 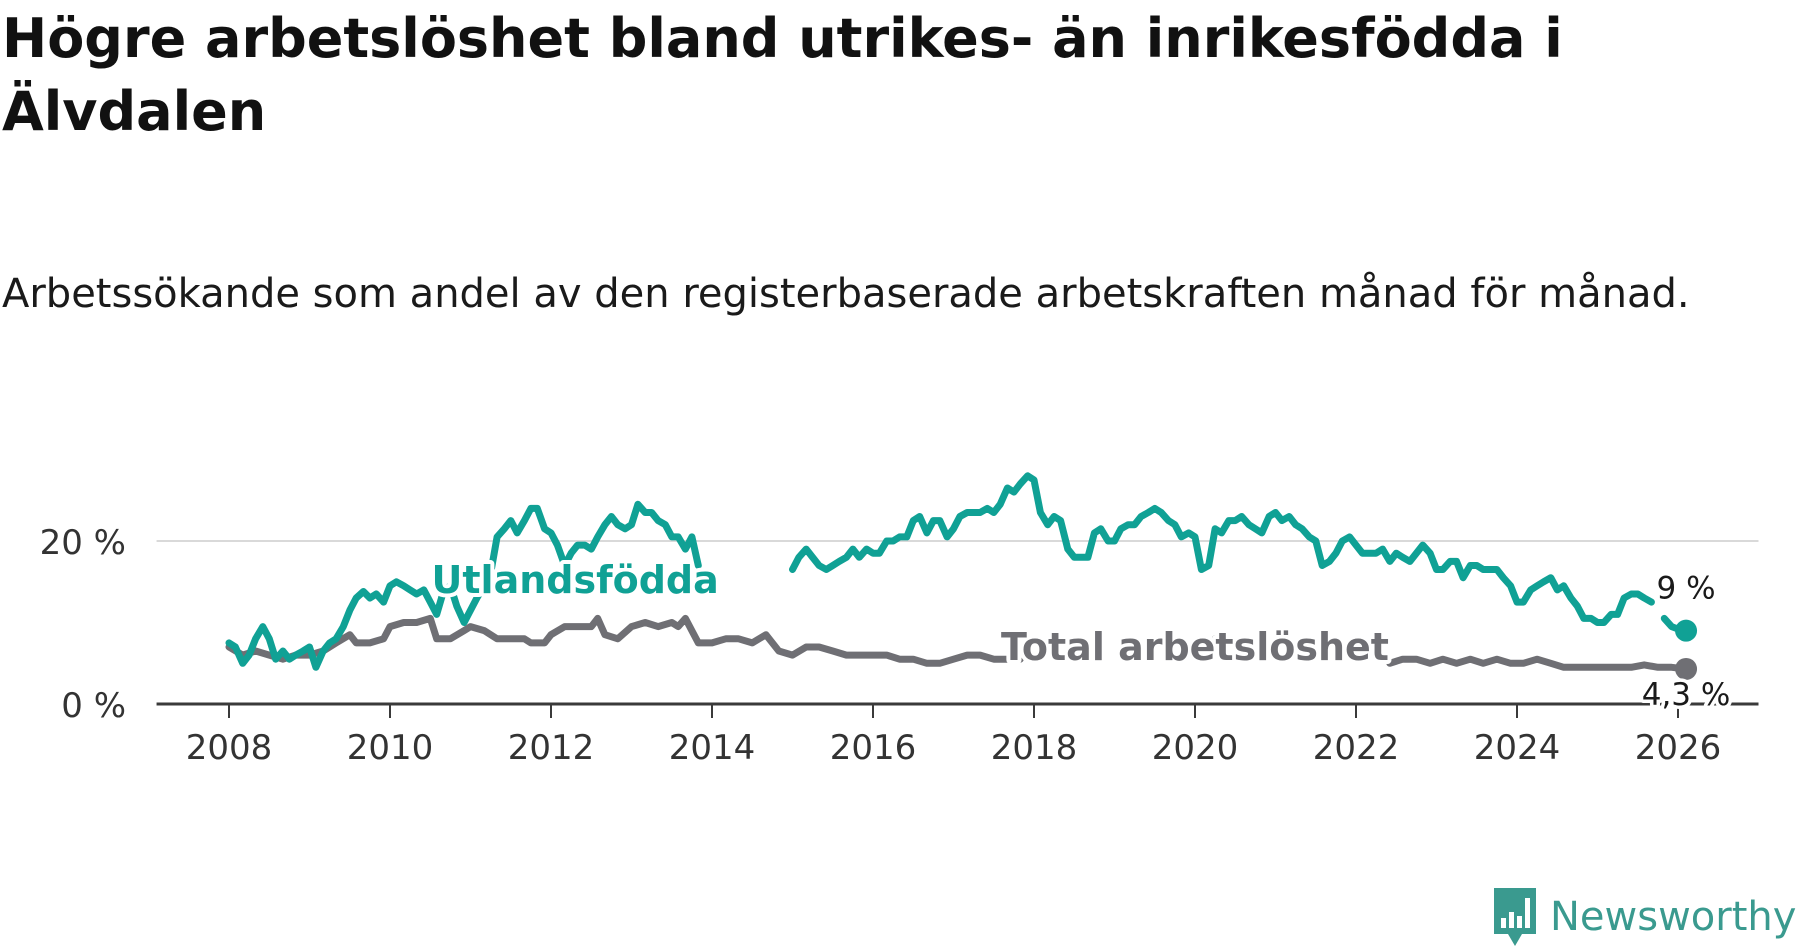 What do you see at coordinates (1686, 695) in the screenshot?
I see `end-label-total-arbetsl-shet: 4,3 %` at bounding box center [1686, 695].